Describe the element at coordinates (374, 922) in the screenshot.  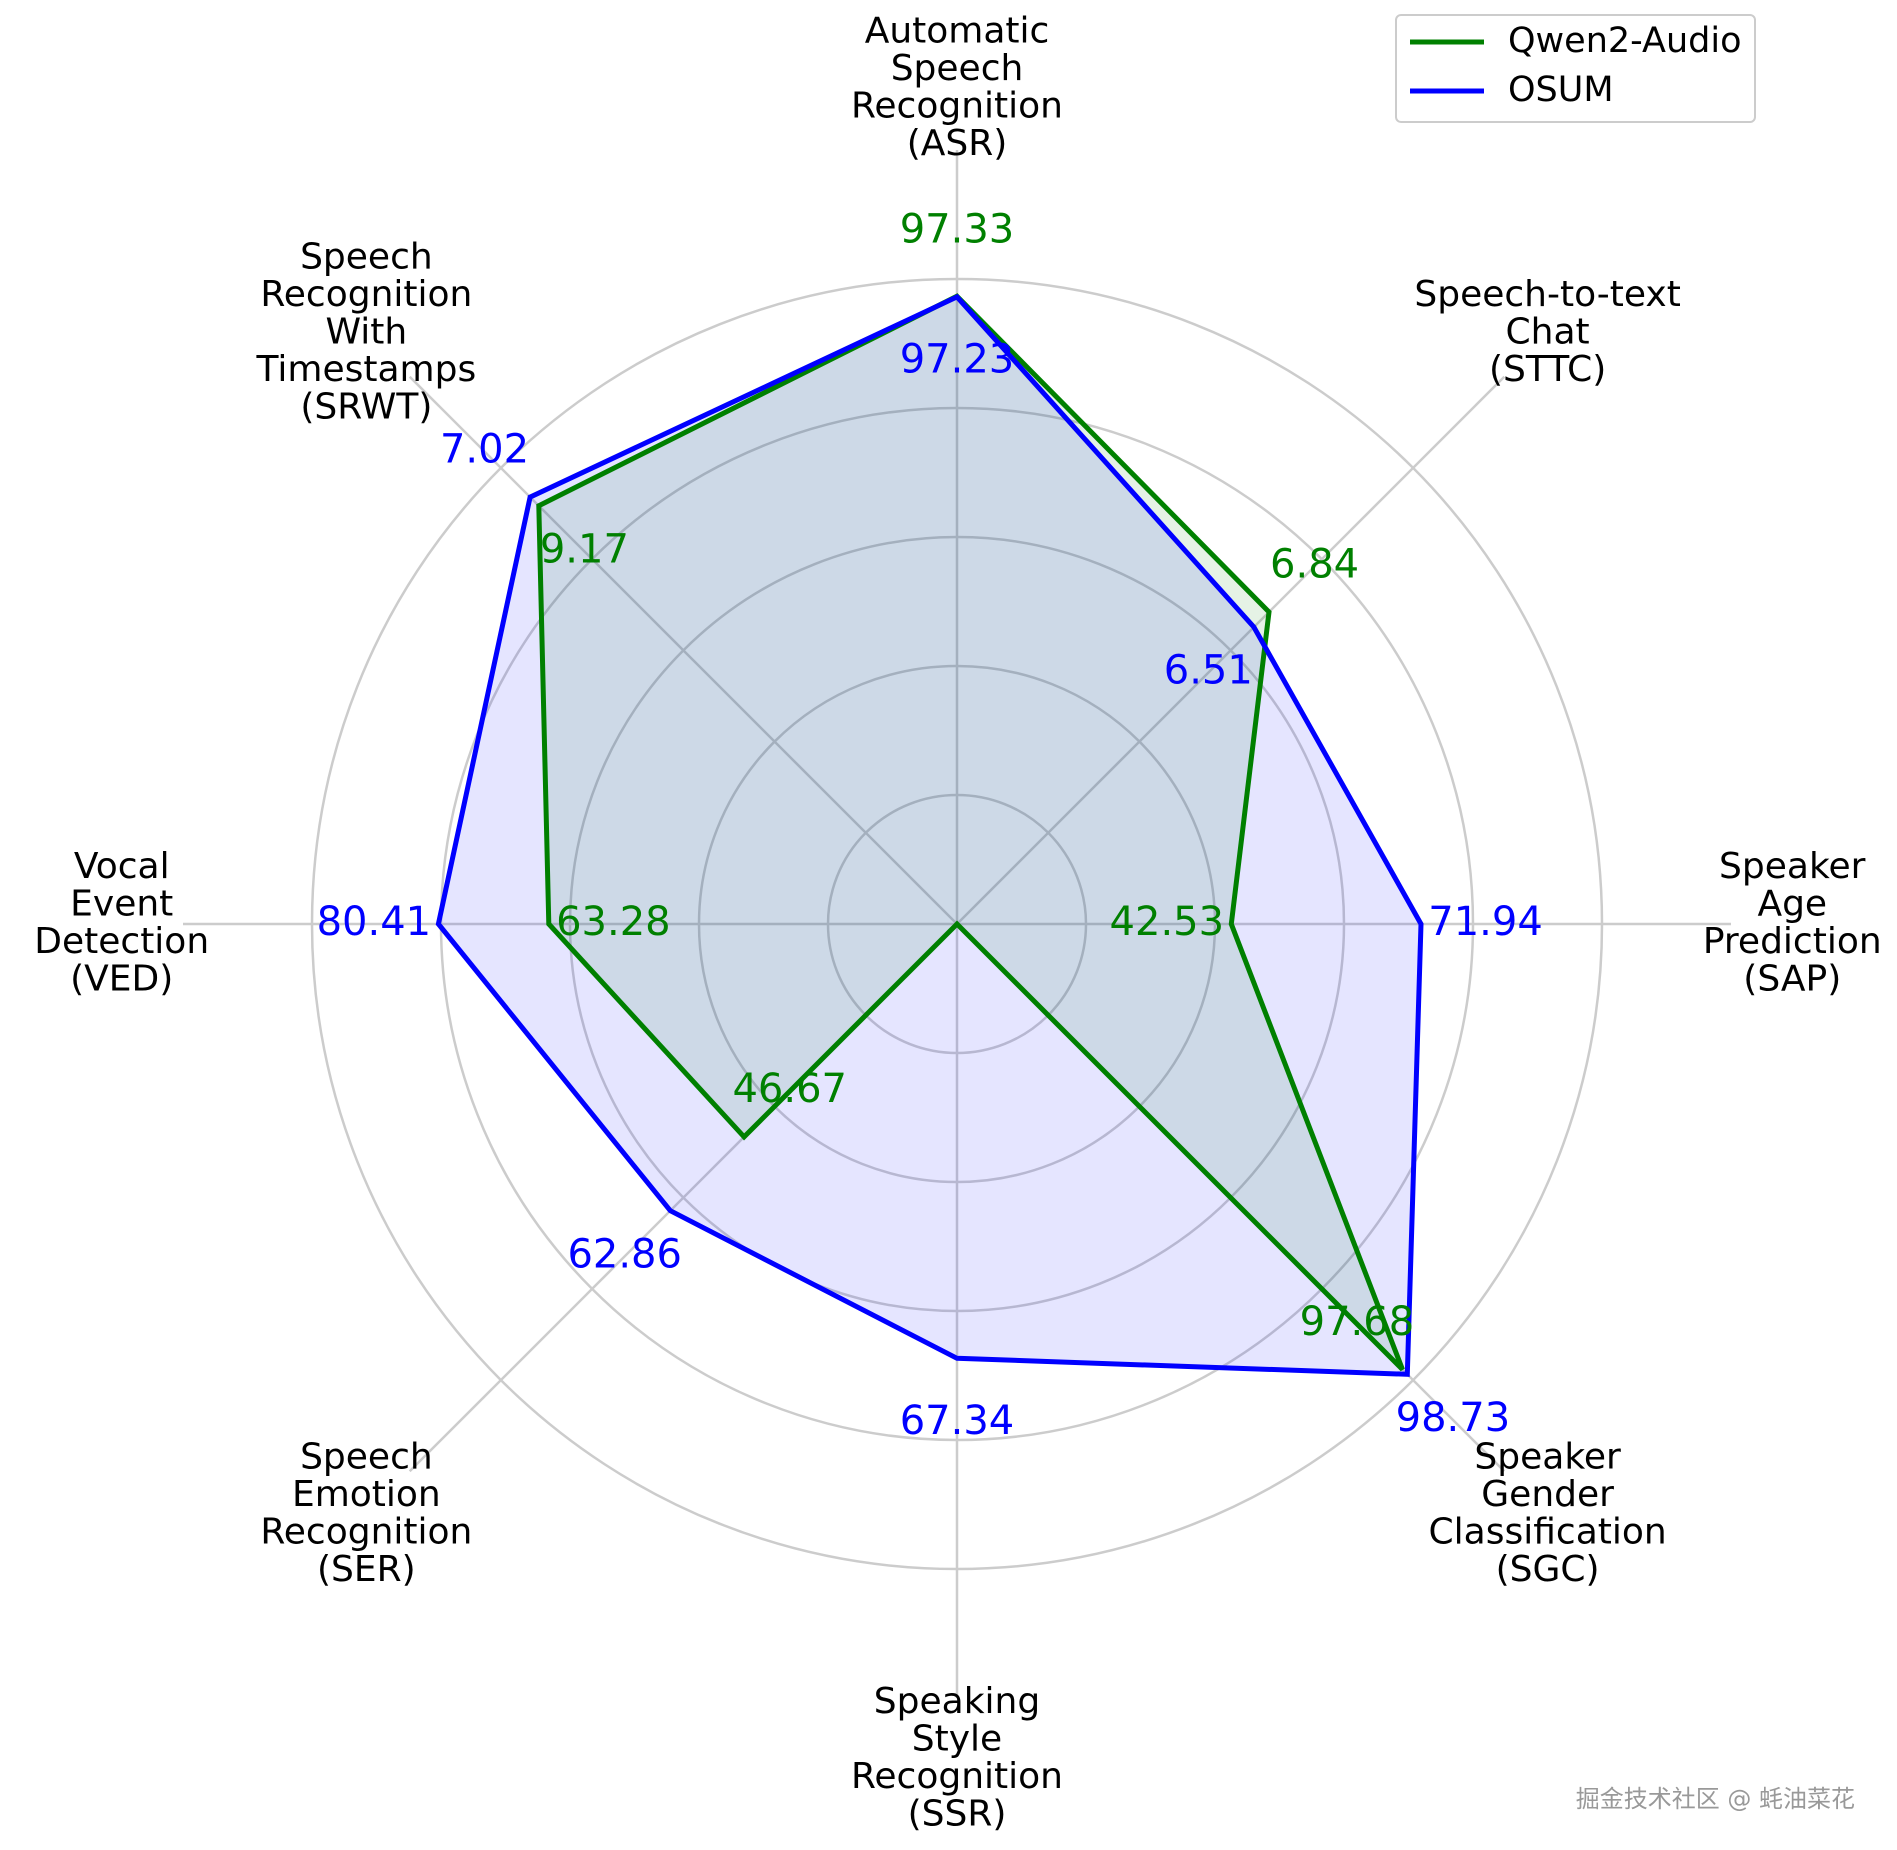
I see `value-label: 80.41` at that location.